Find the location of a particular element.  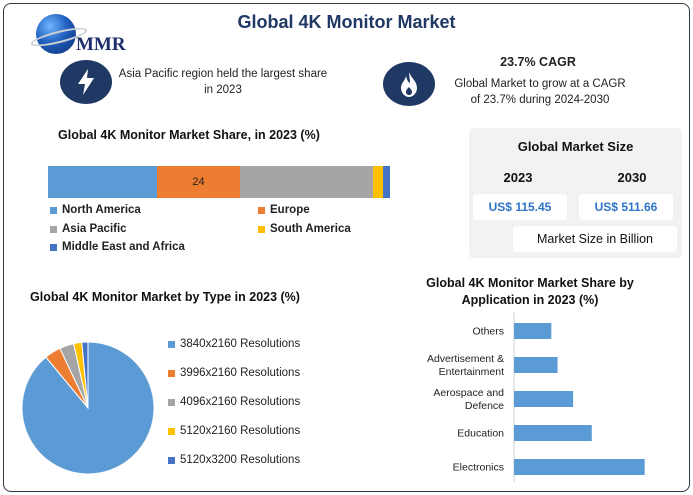

legend-item-asia-pacific: Asia Pacific is located at coordinates (88, 229).